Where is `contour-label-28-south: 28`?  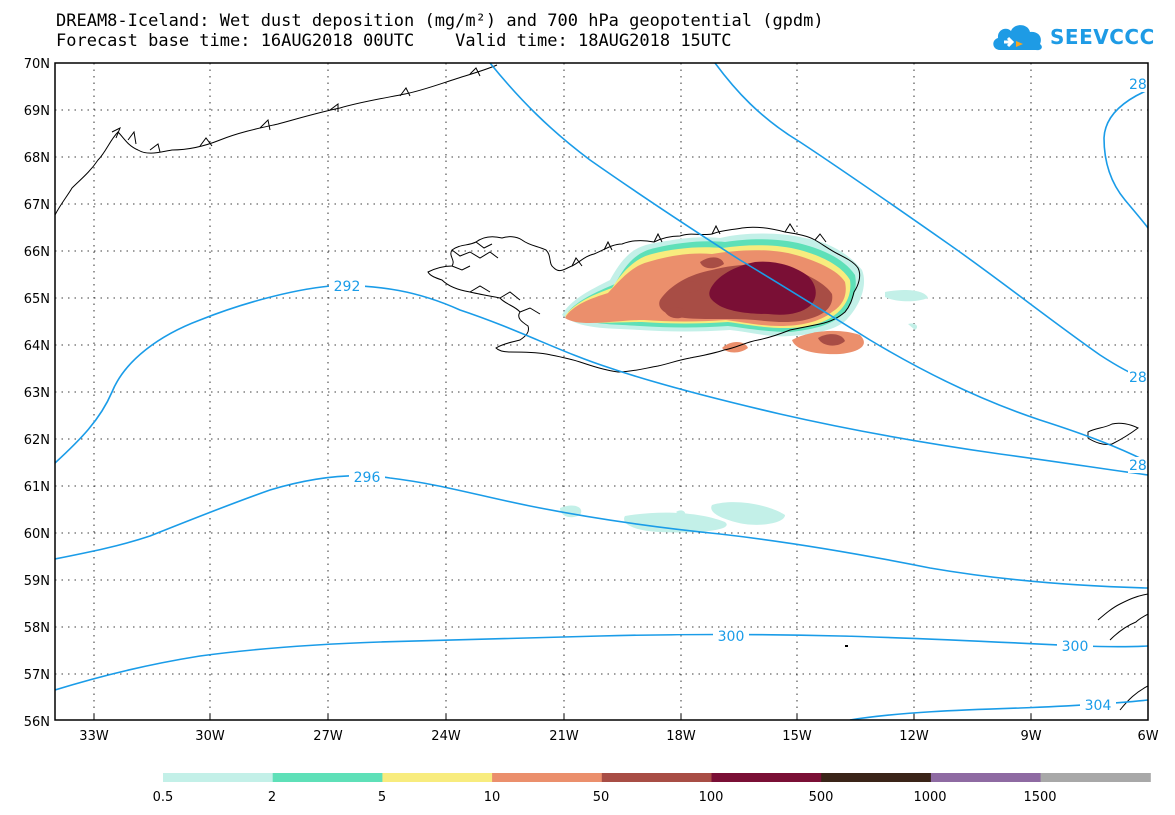
contour-label-28-south: 28 is located at coordinates (1138, 466).